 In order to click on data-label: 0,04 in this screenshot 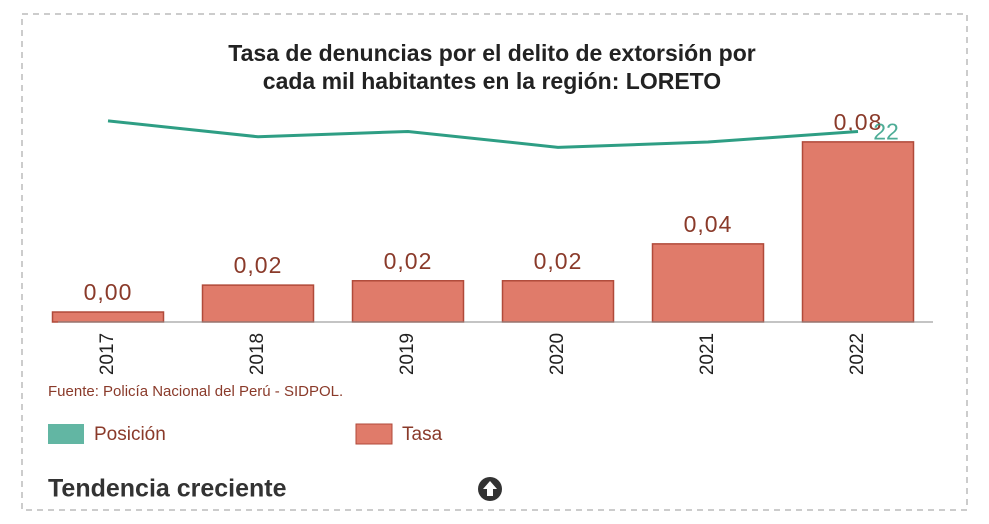, I will do `click(708, 224)`.